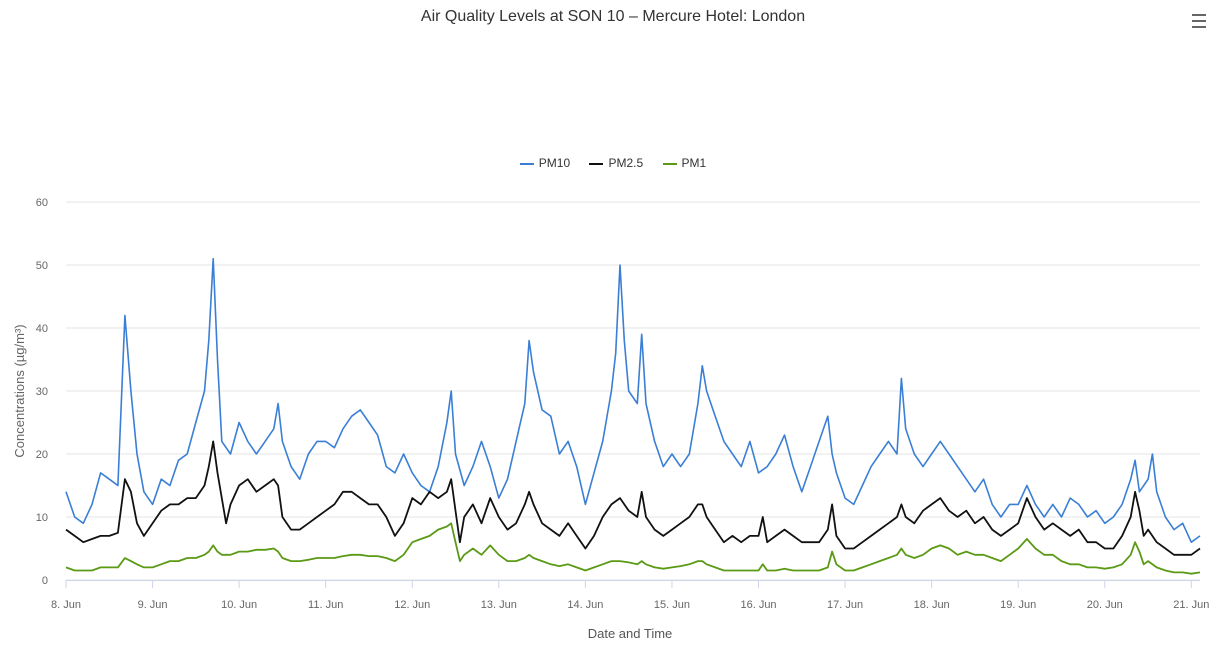 Image resolution: width=1226 pixels, height=646 pixels. I want to click on legend-item-pm25: PM2.5, so click(616, 163).